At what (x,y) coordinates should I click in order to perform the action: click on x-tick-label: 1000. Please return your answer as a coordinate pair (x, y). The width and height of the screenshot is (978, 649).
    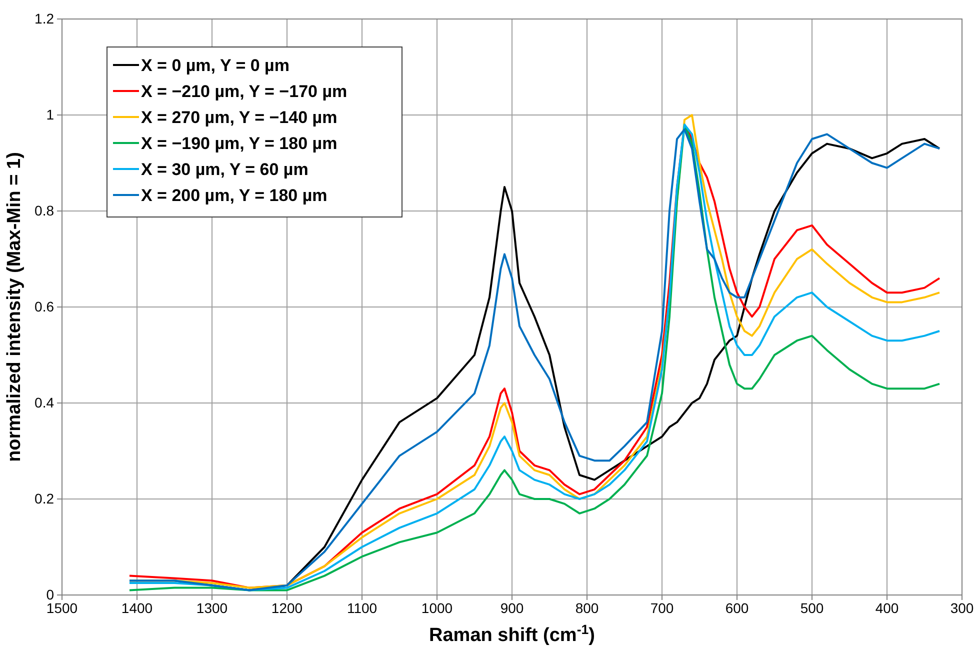
    Looking at the image, I should click on (437, 608).